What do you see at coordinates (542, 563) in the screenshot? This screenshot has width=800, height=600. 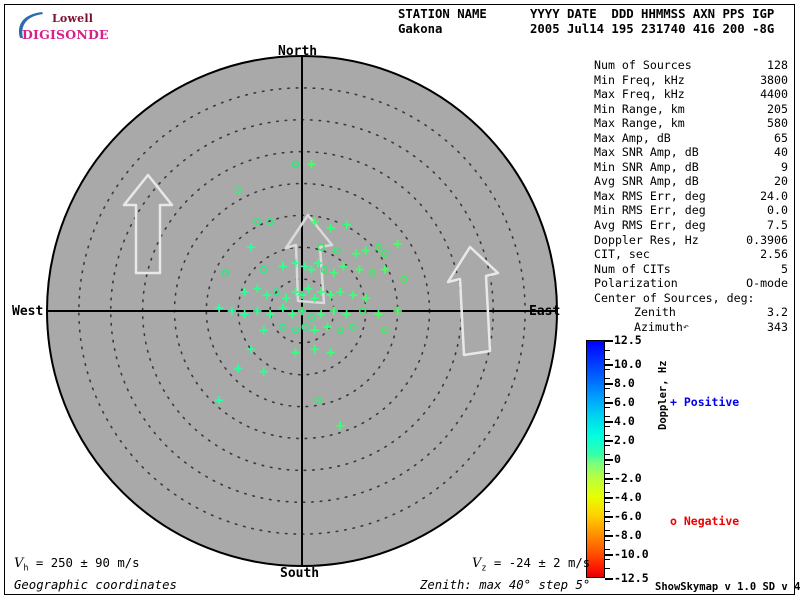 I see `vz-value: = -24 ± 2 m/s` at bounding box center [542, 563].